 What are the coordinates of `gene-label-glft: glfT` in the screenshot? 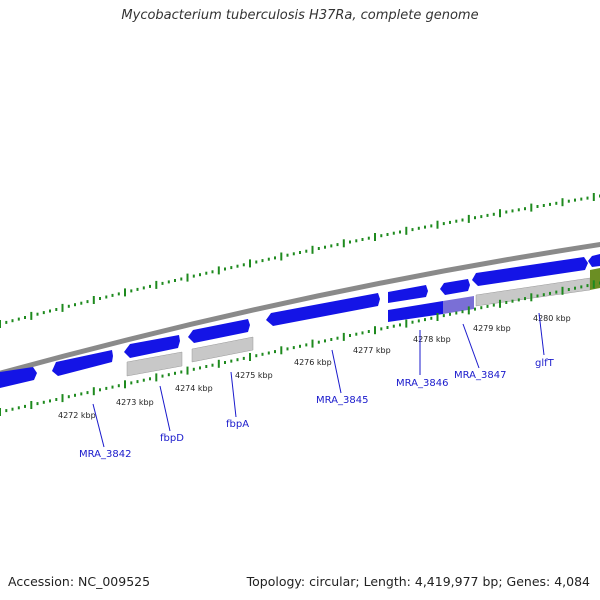 It's located at (545, 363).